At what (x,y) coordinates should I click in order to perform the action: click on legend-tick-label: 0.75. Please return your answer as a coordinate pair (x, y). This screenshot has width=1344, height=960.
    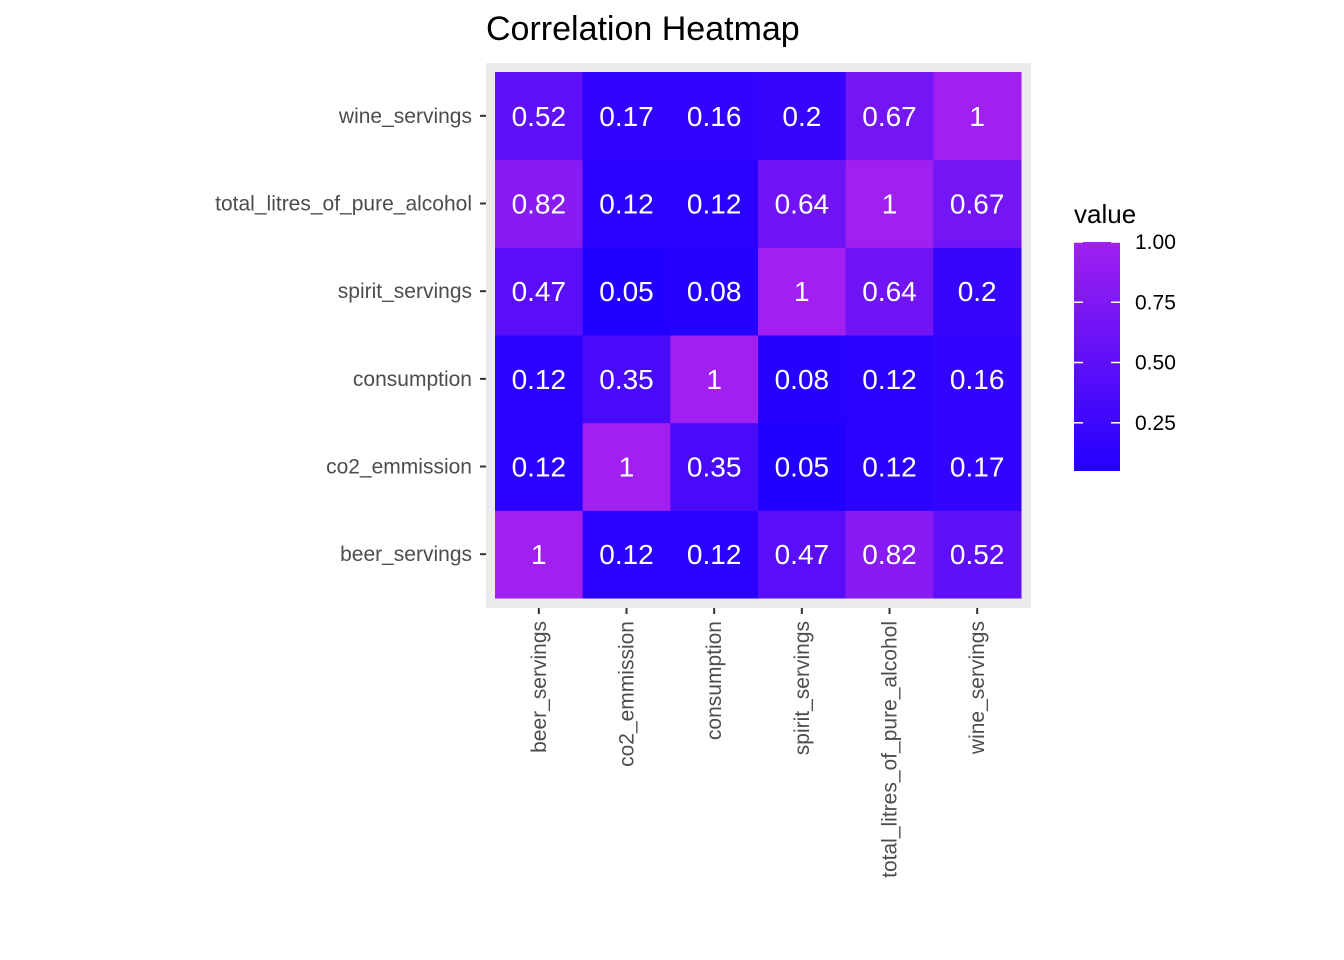
    Looking at the image, I should click on (1155, 302).